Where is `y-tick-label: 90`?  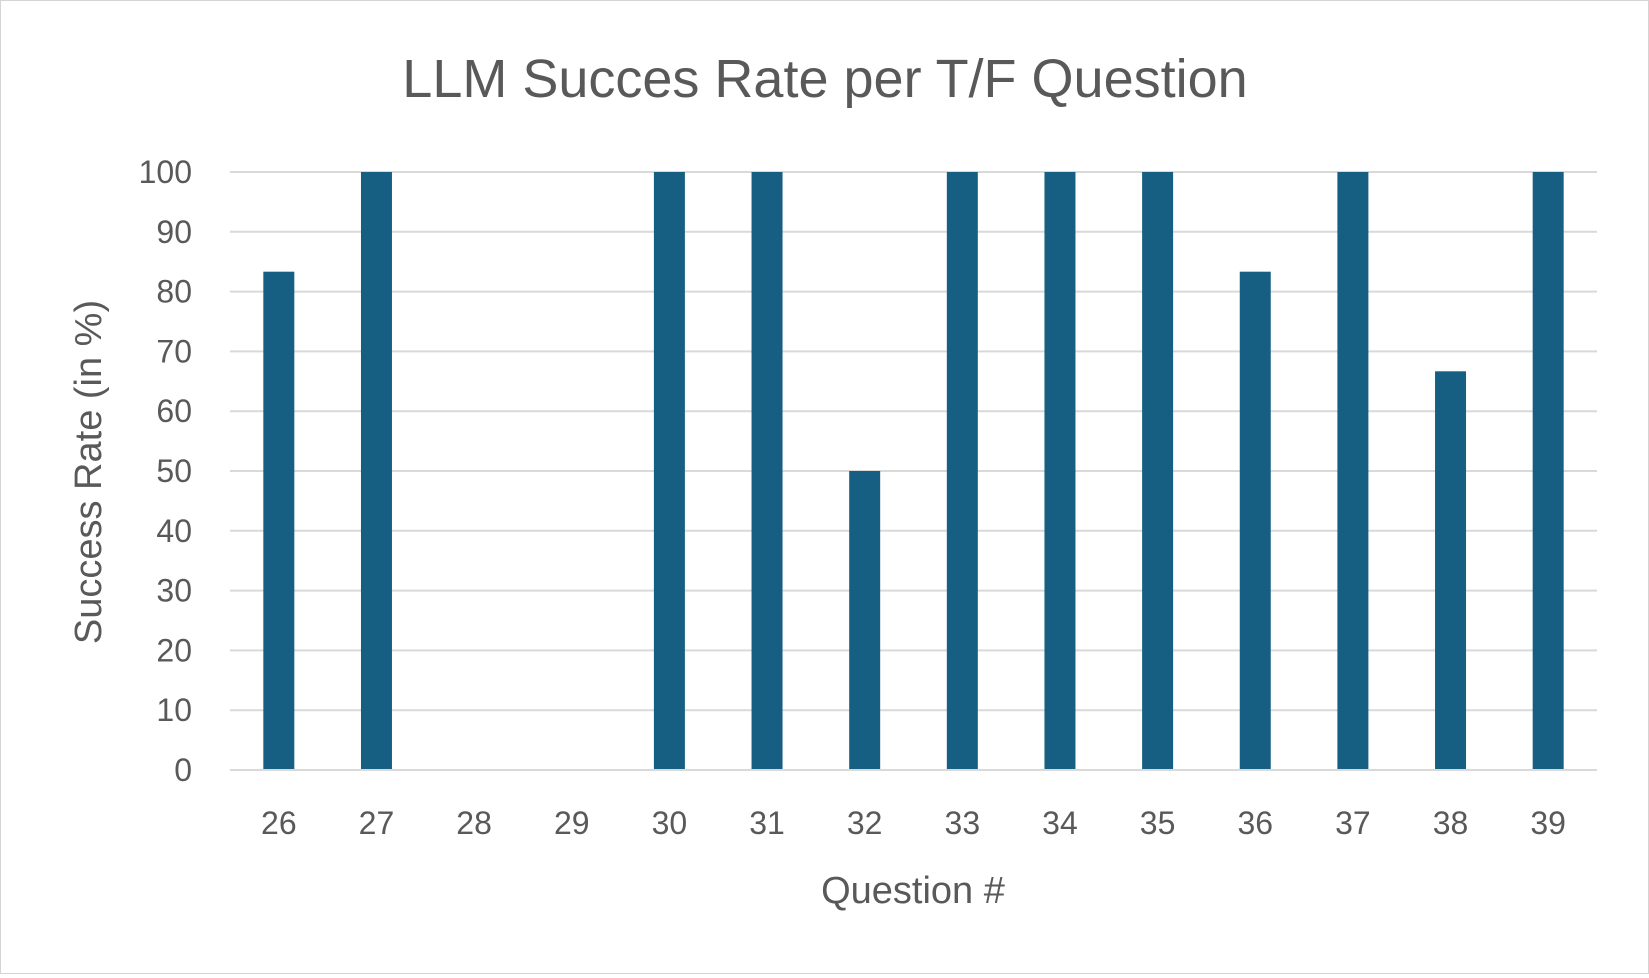
y-tick-label: 90 is located at coordinates (174, 232).